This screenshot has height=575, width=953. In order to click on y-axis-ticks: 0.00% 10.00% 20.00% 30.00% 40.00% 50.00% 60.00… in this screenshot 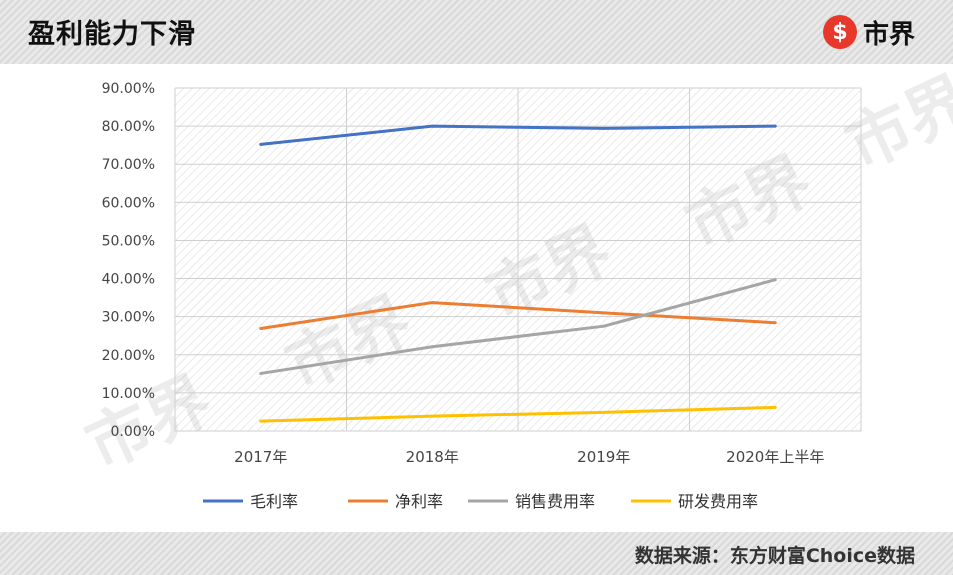, I will do `click(128, 260)`.